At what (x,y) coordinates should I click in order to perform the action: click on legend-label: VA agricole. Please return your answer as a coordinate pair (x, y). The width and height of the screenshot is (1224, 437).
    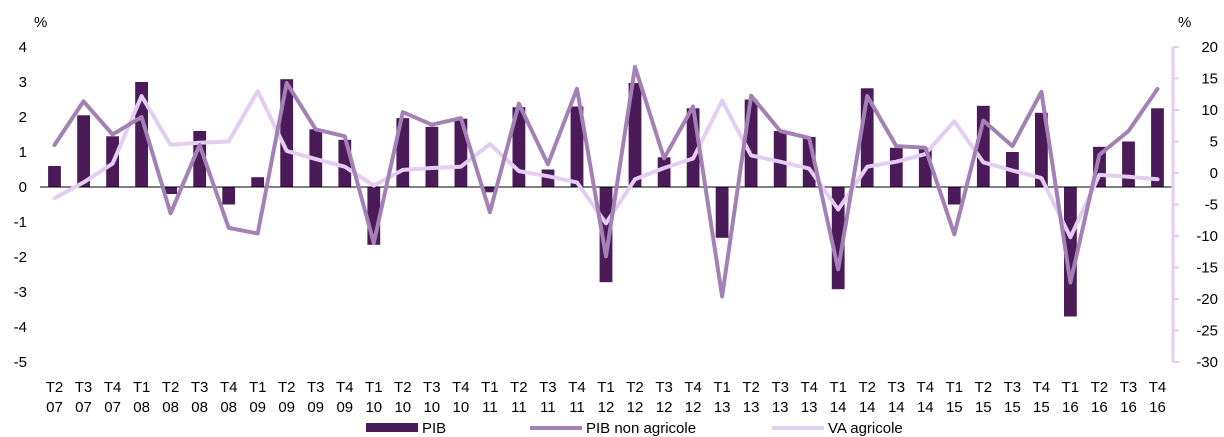
    Looking at the image, I should click on (865, 428).